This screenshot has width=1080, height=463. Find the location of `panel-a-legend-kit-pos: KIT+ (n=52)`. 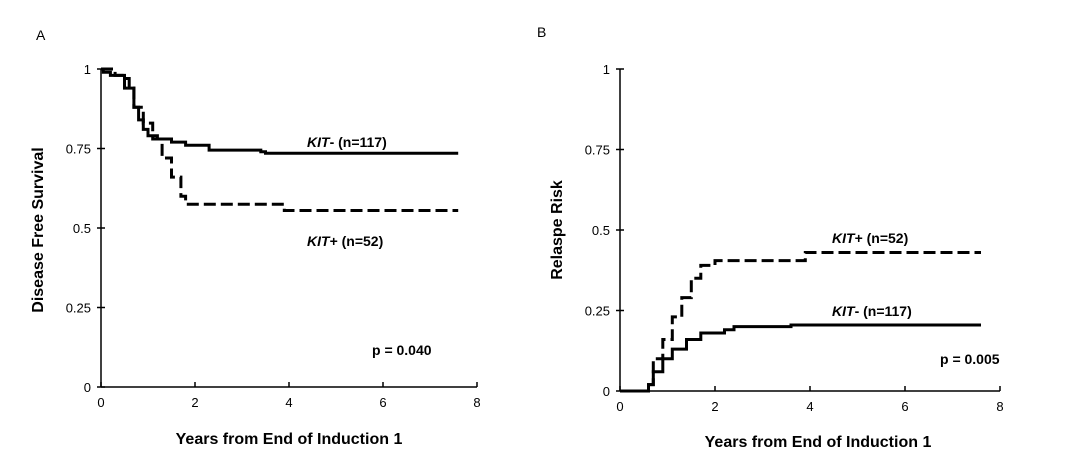

panel-a-legend-kit-pos: KIT+ (n=52) is located at coordinates (345, 241).